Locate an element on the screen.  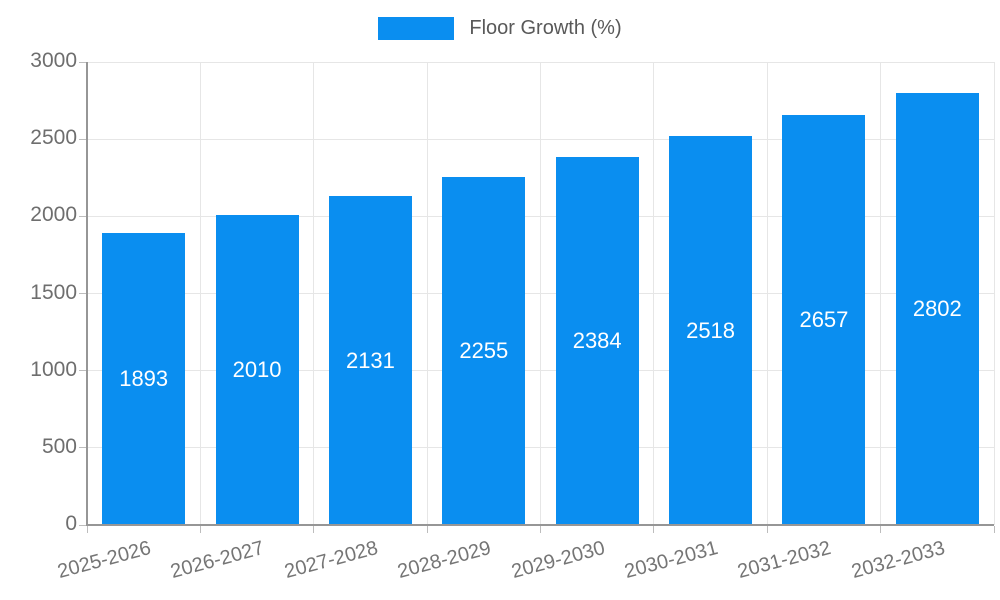
y-axis-tick-label: 1000 is located at coordinates (53, 369).